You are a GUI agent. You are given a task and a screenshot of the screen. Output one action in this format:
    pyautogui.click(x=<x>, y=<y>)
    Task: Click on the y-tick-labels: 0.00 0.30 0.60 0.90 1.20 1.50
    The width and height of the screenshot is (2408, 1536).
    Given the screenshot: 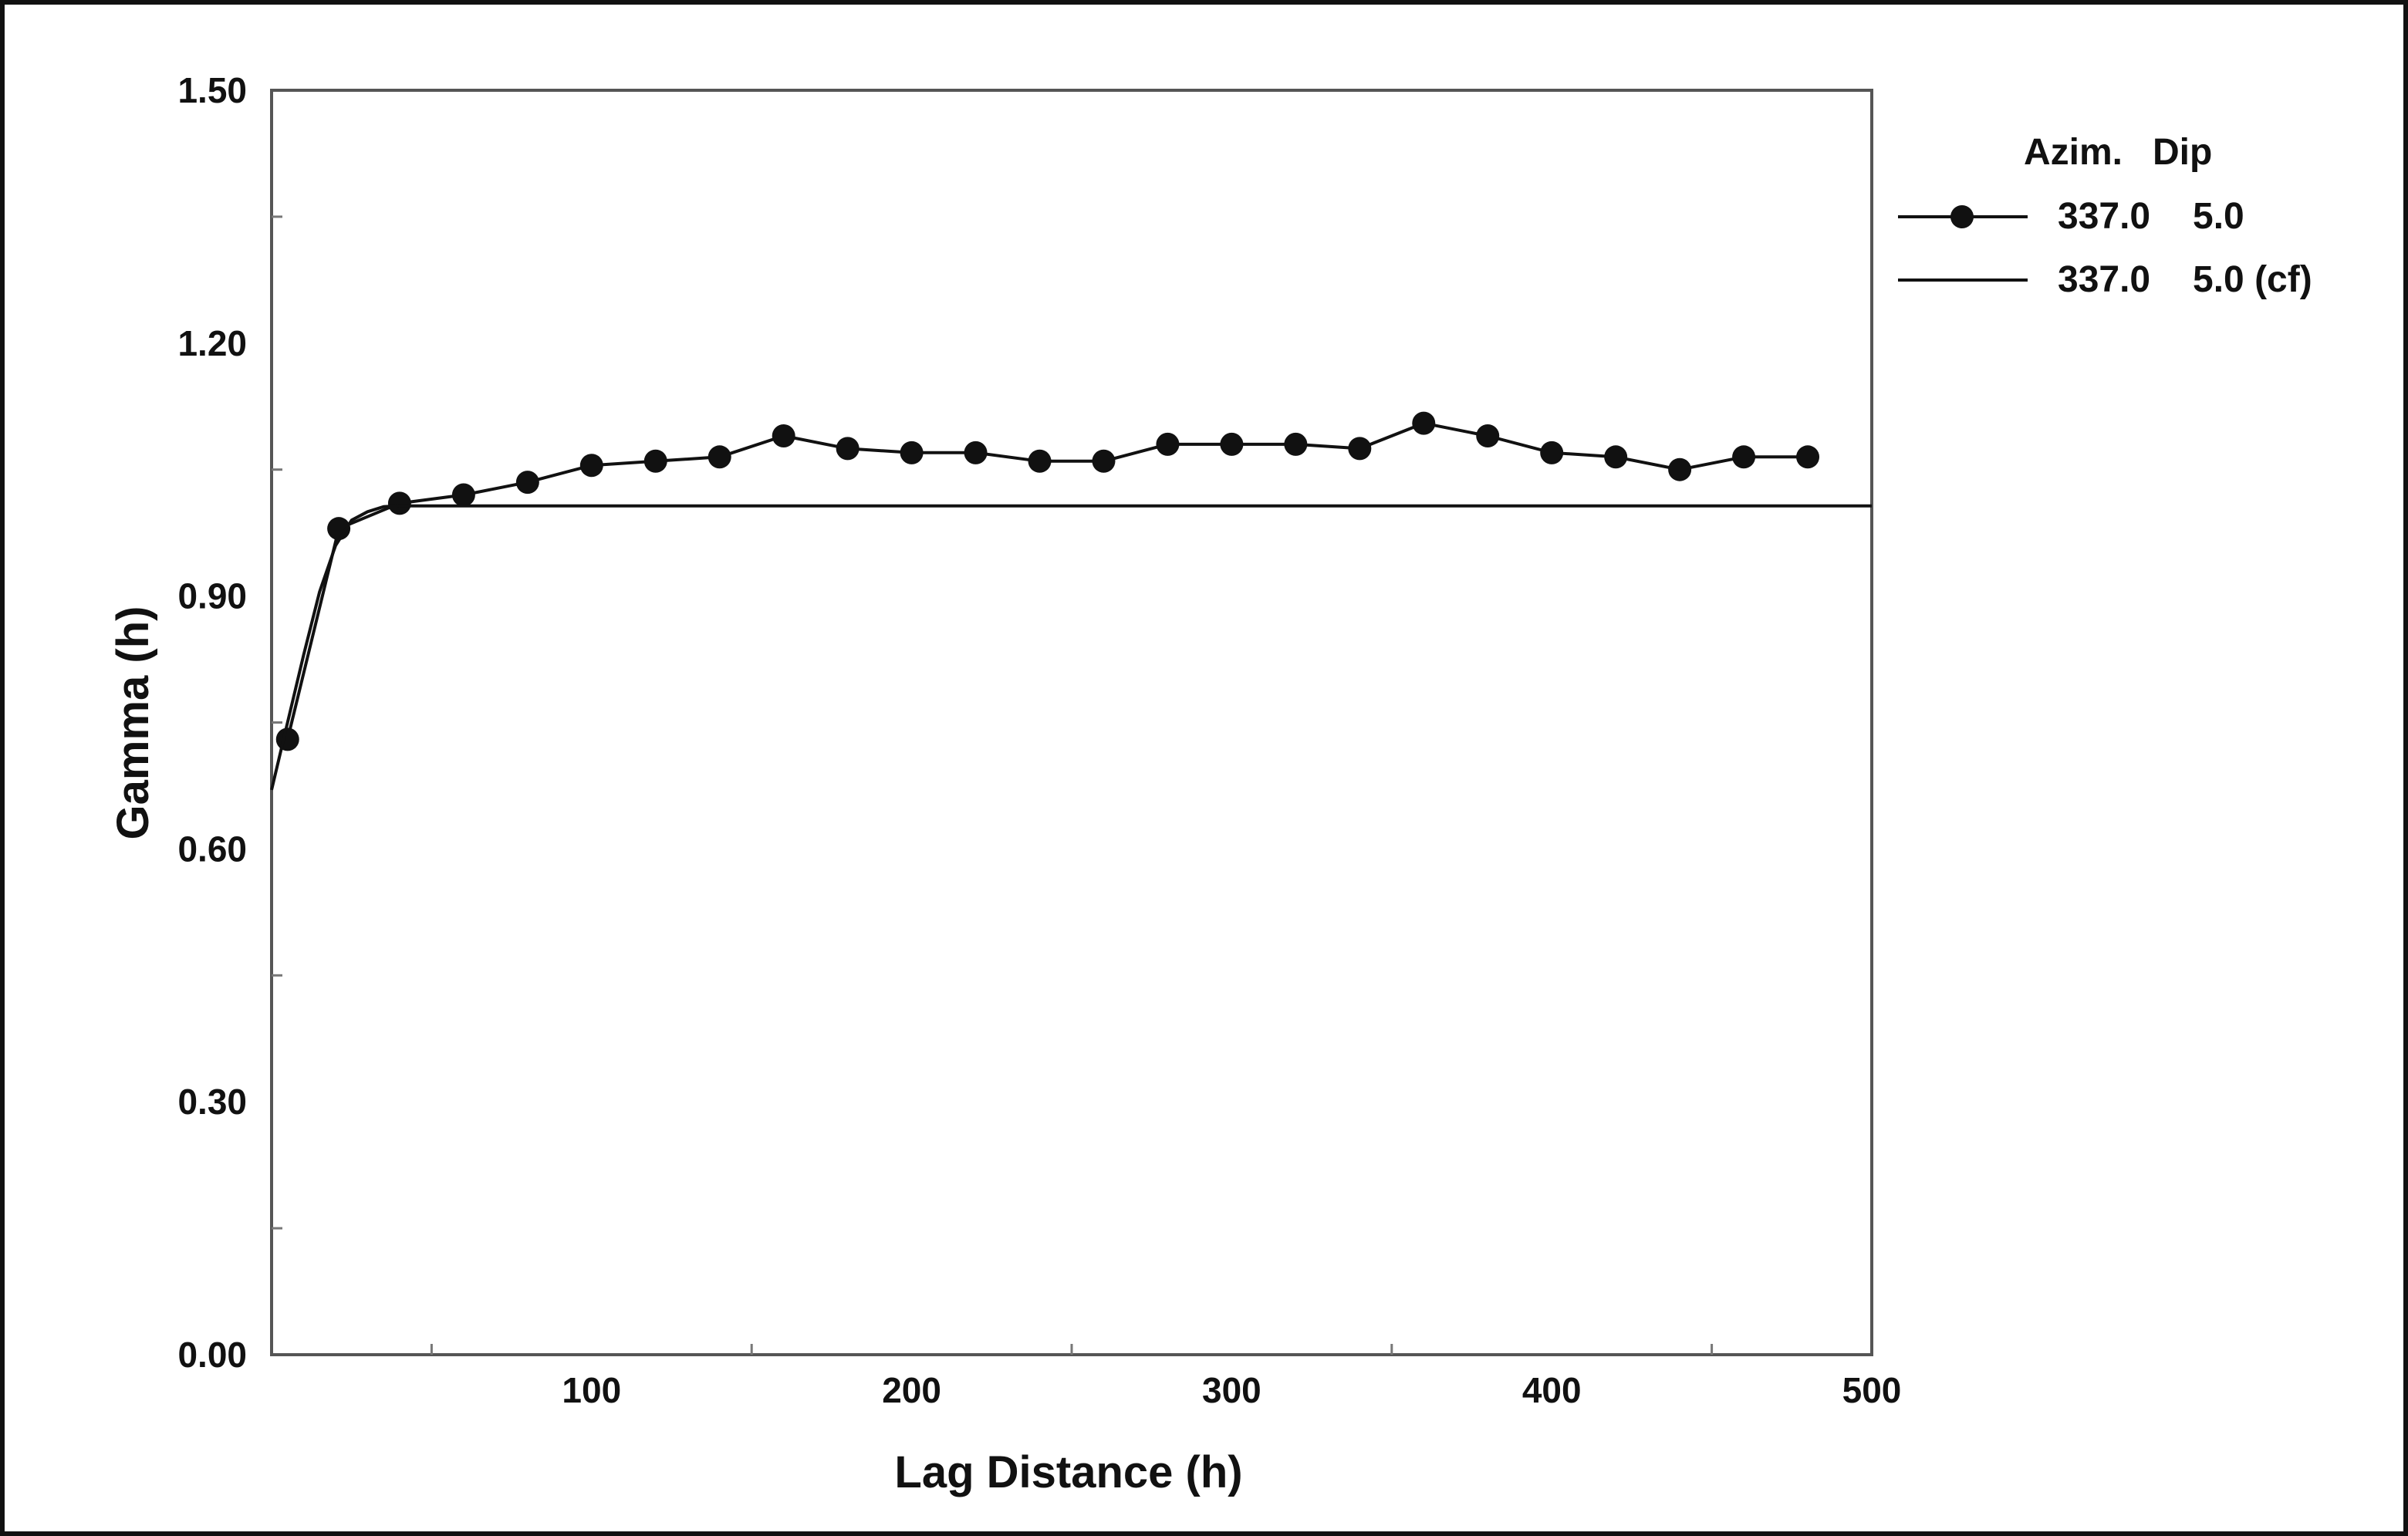 What is the action you would take?
    pyautogui.click(x=212, y=722)
    